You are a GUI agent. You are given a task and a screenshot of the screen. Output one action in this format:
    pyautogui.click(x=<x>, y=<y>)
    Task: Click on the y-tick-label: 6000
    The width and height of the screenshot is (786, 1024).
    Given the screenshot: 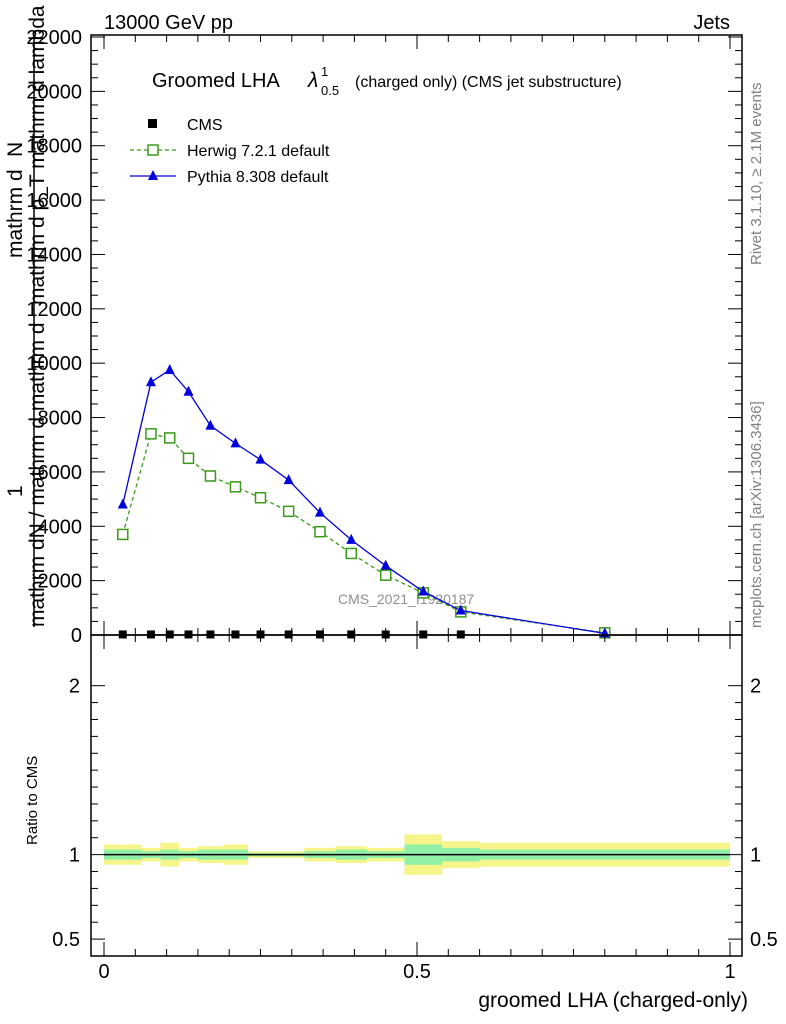 What is the action you would take?
    pyautogui.click(x=60, y=473)
    